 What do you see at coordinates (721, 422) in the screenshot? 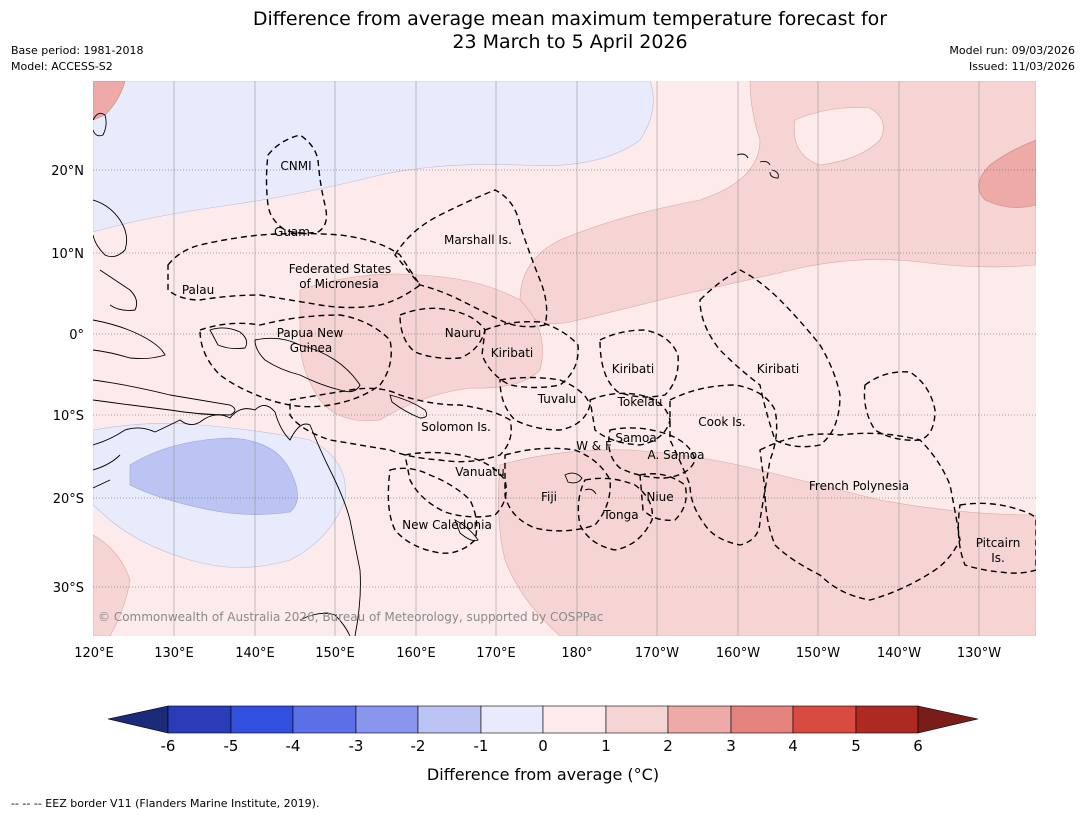
I see `label-cook: Cook Is.` at bounding box center [721, 422].